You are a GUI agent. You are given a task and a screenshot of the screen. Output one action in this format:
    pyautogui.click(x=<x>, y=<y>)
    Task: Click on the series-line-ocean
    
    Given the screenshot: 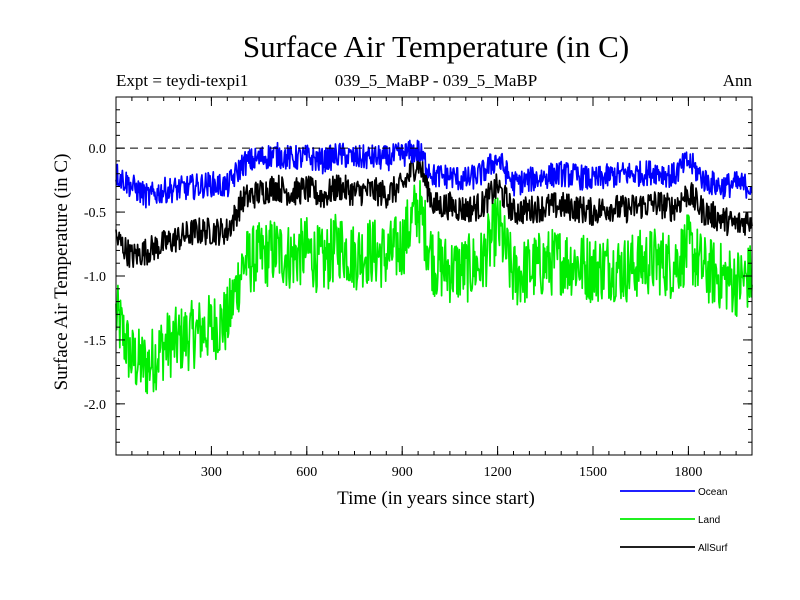 What is the action you would take?
    pyautogui.click(x=434, y=174)
    